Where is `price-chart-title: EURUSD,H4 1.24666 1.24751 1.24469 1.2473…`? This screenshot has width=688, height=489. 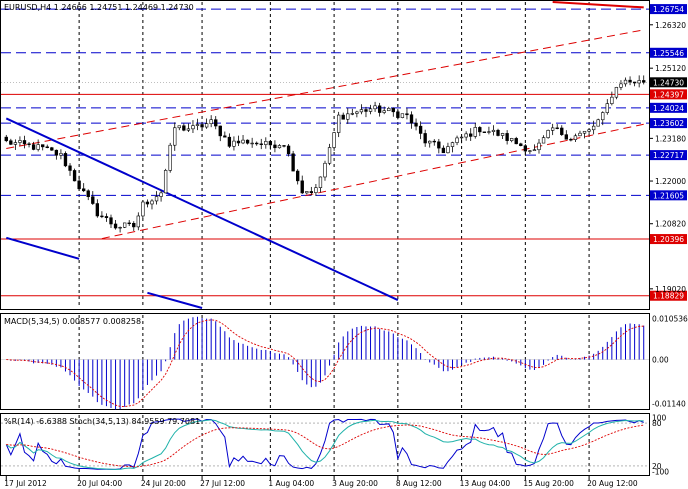
price-chart-title: EURUSD,H4 1.24666 1.24751 1.24469 1.2473… is located at coordinates (99, 7).